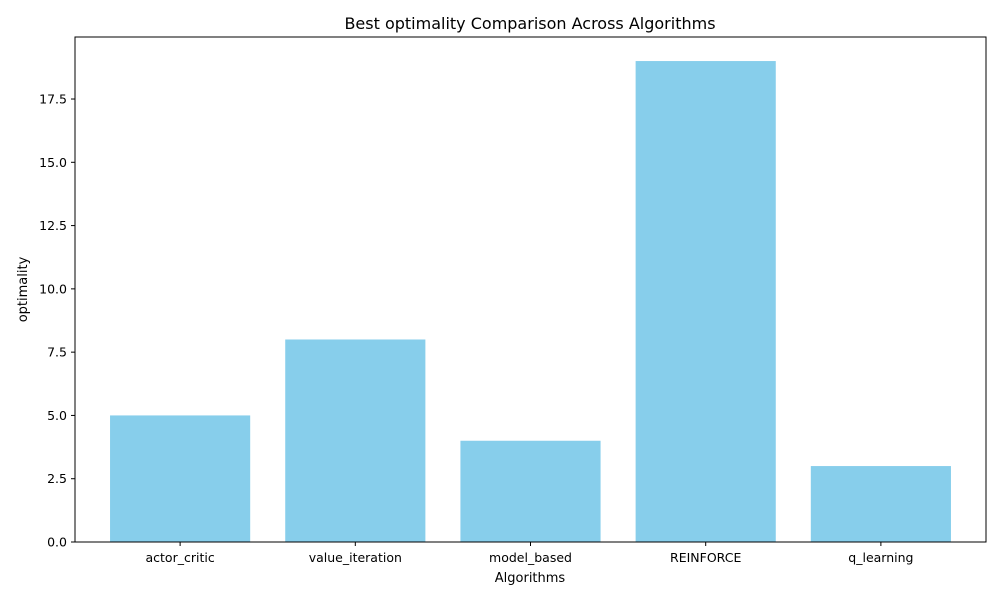 Image resolution: width=1000 pixels, height=600 pixels. What do you see at coordinates (57, 415) in the screenshot?
I see `y-tick-label: 5.0` at bounding box center [57, 415].